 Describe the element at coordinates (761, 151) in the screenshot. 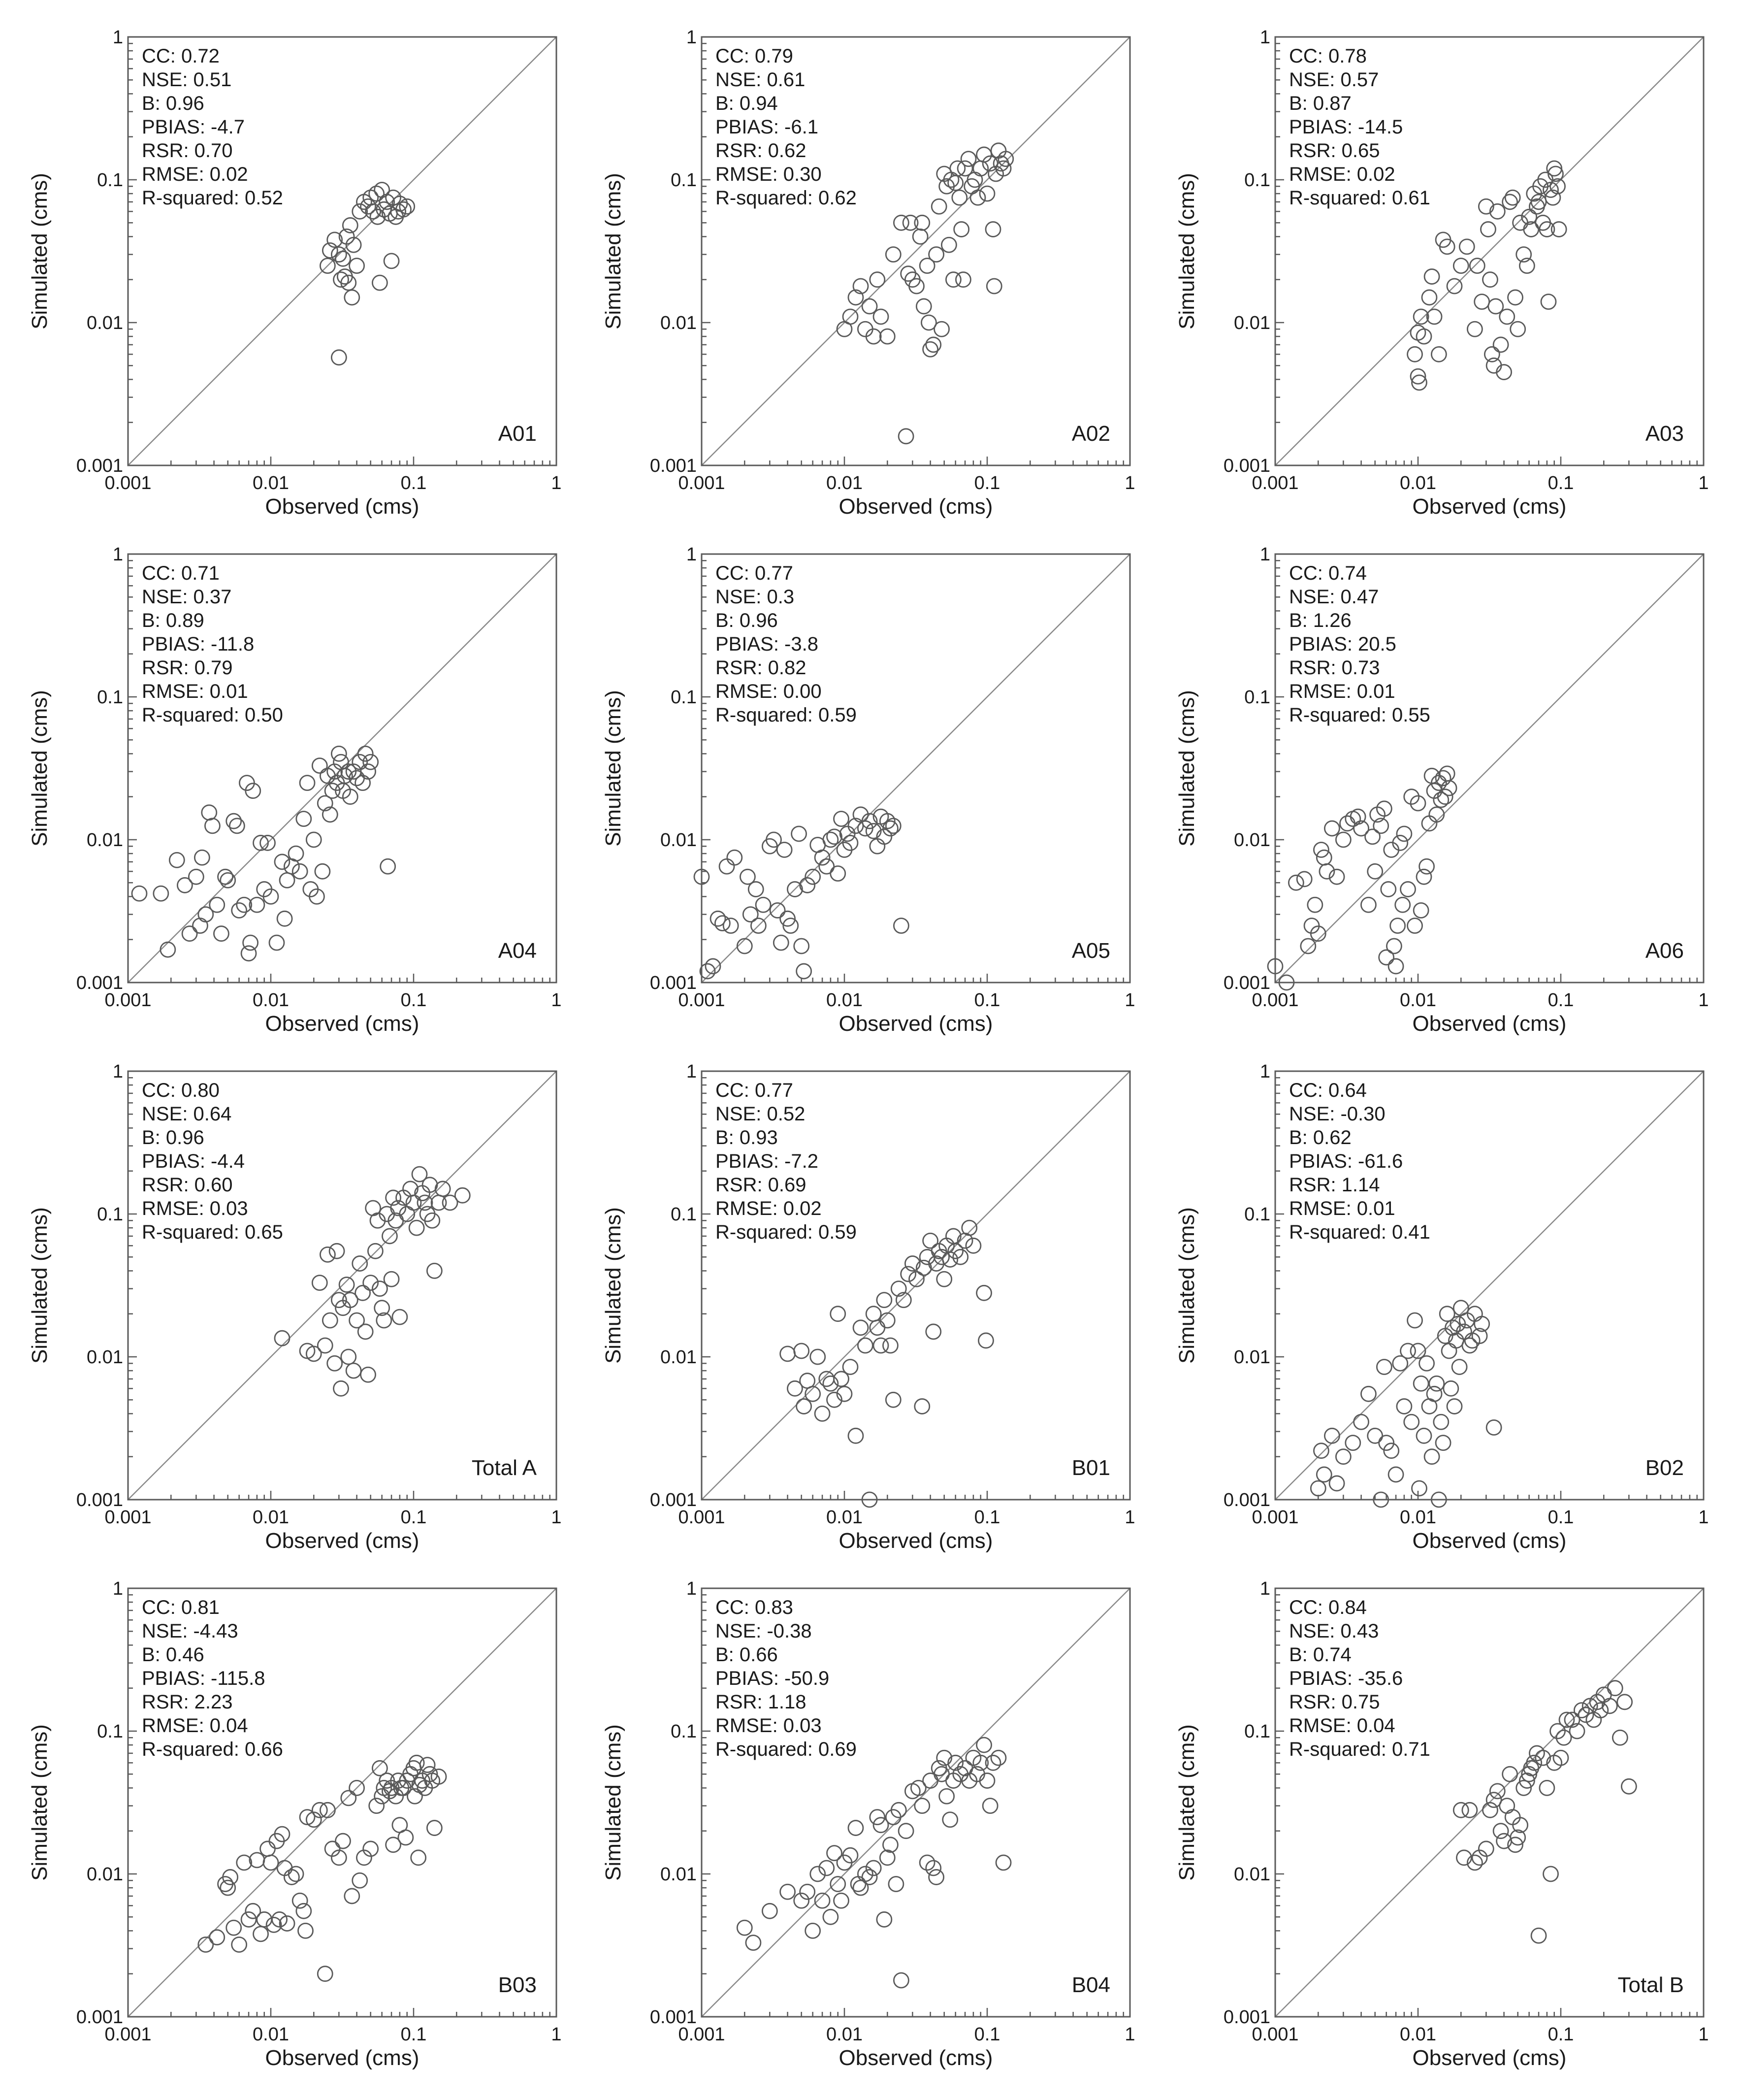

I see `stat-line: RSR: 0.62` at that location.